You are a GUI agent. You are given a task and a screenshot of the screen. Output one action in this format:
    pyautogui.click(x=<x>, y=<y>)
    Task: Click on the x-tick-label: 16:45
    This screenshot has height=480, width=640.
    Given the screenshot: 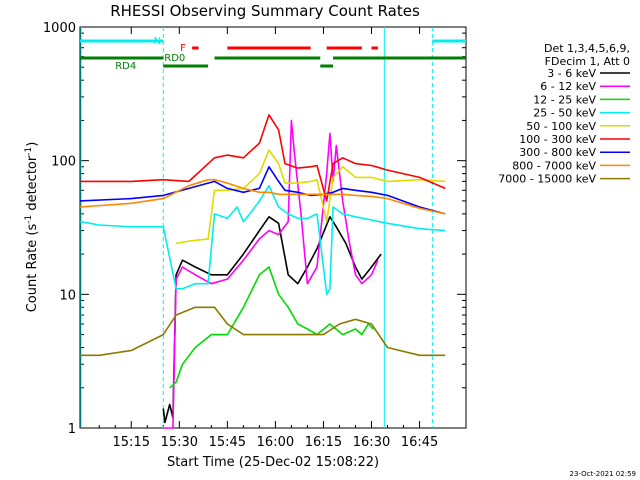 What is the action you would take?
    pyautogui.click(x=419, y=442)
    